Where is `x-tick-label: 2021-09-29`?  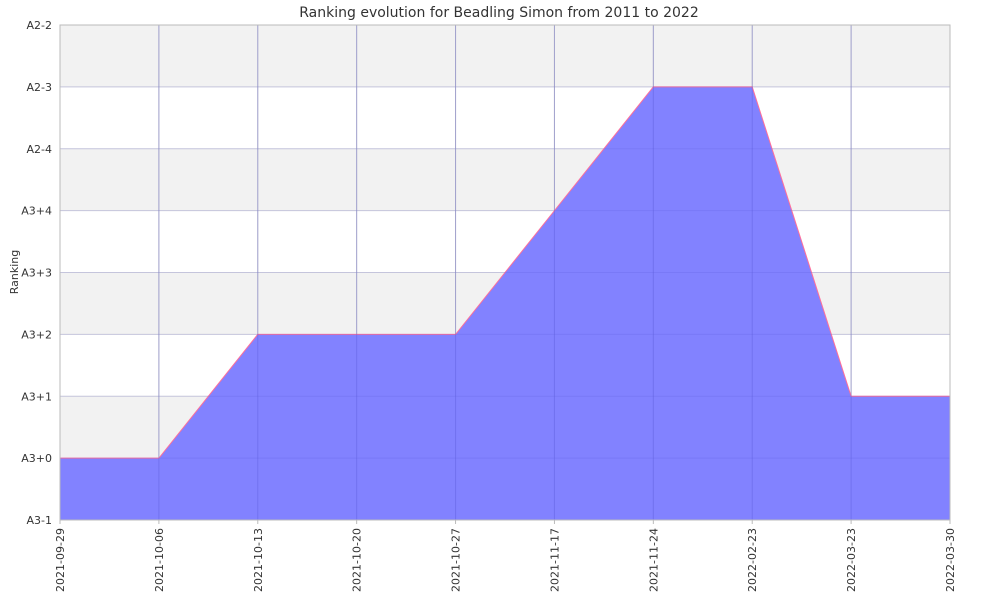 x-tick-label: 2021-09-29 is located at coordinates (60, 560).